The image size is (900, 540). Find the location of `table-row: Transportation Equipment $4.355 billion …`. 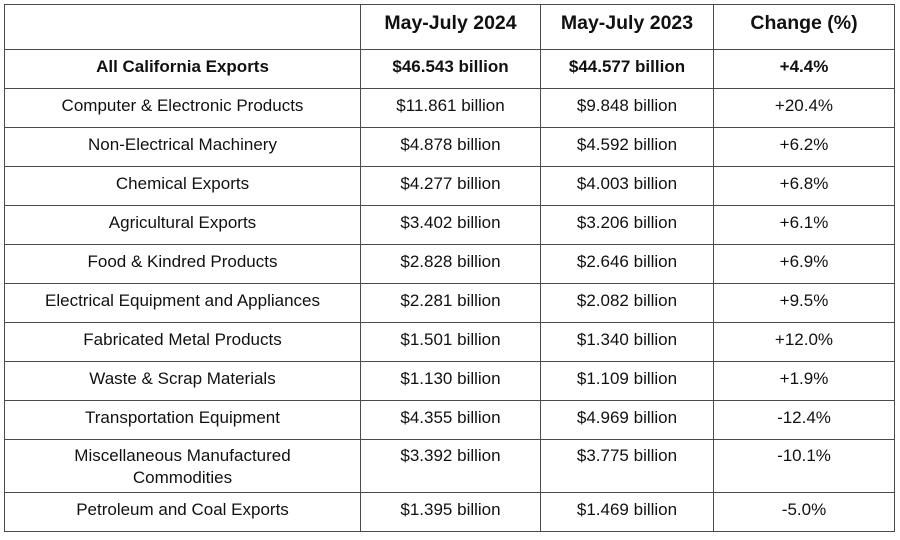

table-row: Transportation Equipment $4.355 billion … is located at coordinates (449, 420).